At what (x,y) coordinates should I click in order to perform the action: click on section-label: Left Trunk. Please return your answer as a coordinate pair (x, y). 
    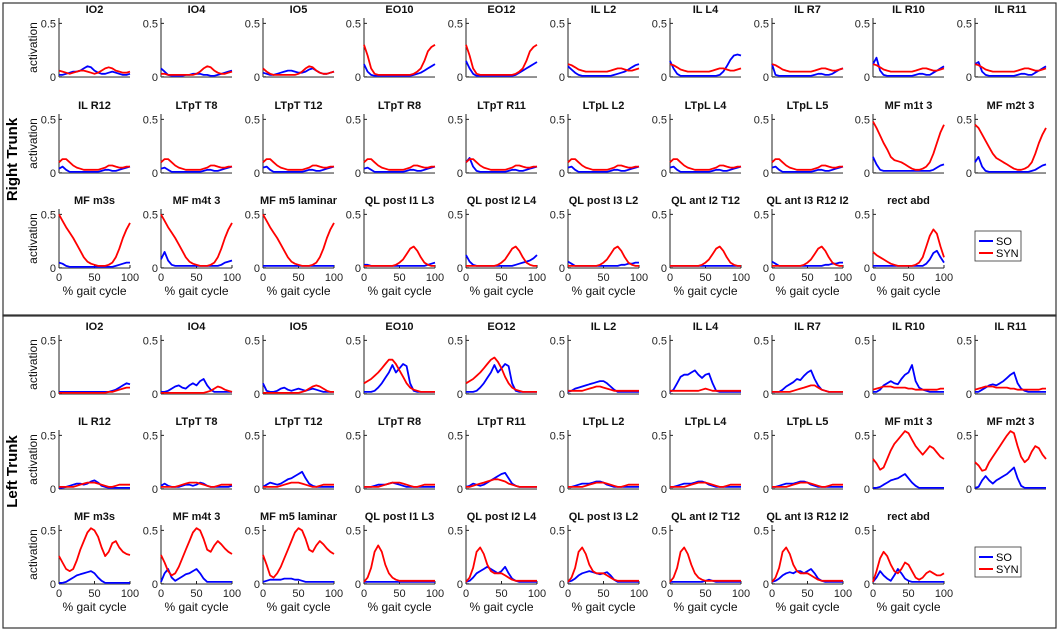
    Looking at the image, I should click on (12, 471).